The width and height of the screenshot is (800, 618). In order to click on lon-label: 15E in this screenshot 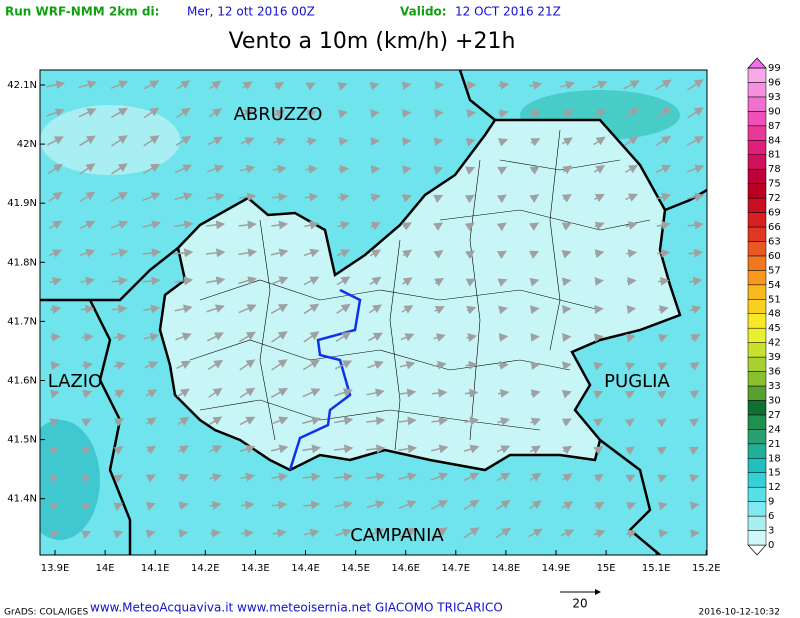, I will do `click(606, 568)`.